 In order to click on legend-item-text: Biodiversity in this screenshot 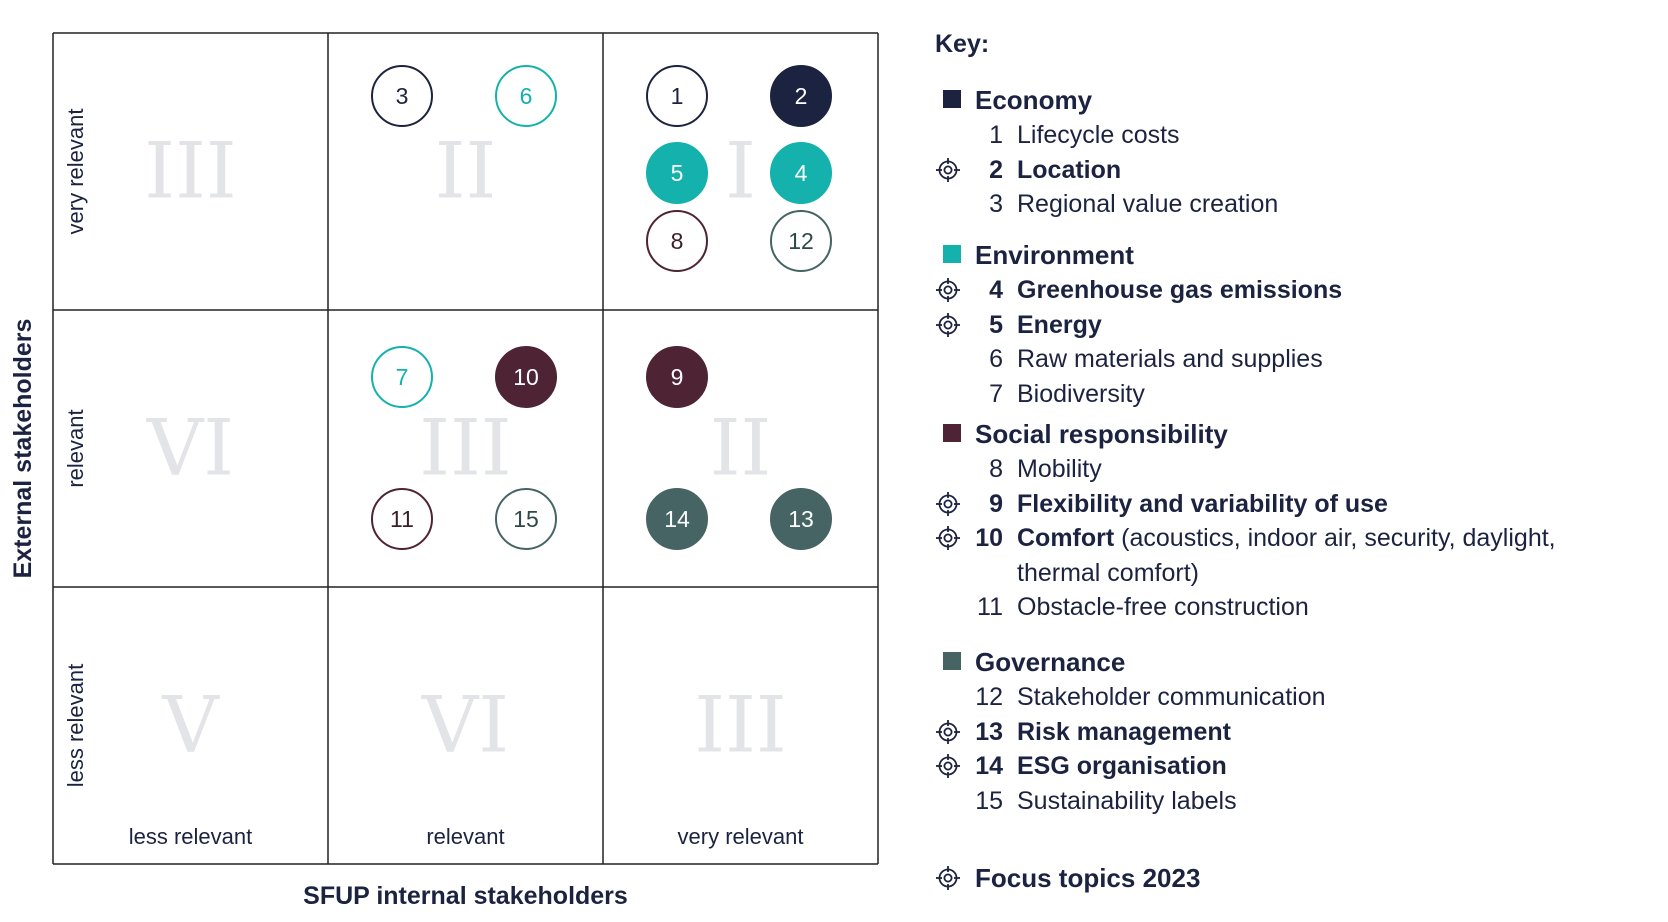, I will do `click(1081, 393)`.